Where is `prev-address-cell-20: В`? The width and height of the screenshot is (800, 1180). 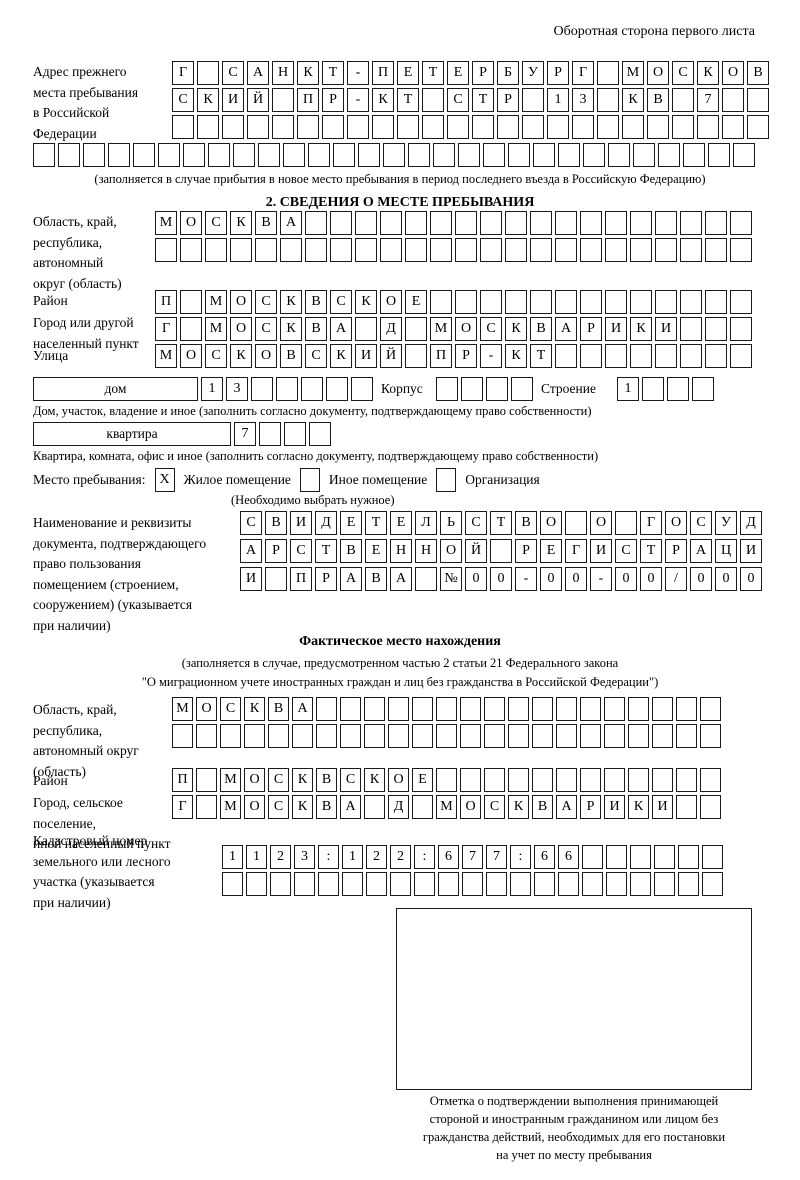
prev-address-cell-20: В is located at coordinates (658, 100).